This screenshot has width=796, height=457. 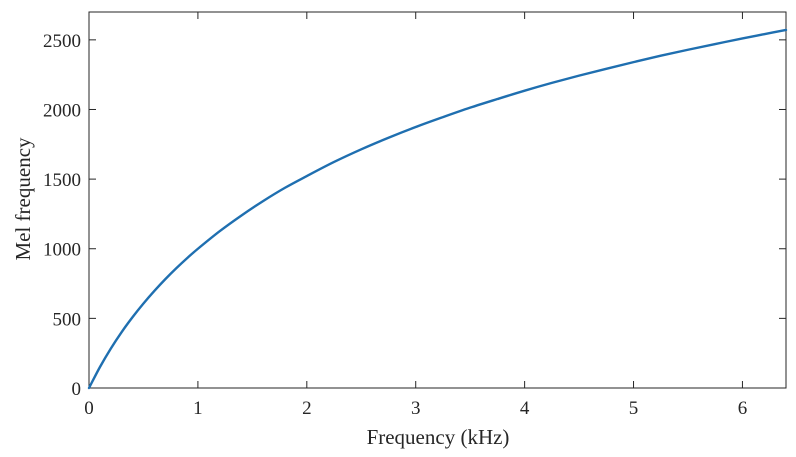 What do you see at coordinates (416, 408) in the screenshot?
I see `x-tick-label: 3` at bounding box center [416, 408].